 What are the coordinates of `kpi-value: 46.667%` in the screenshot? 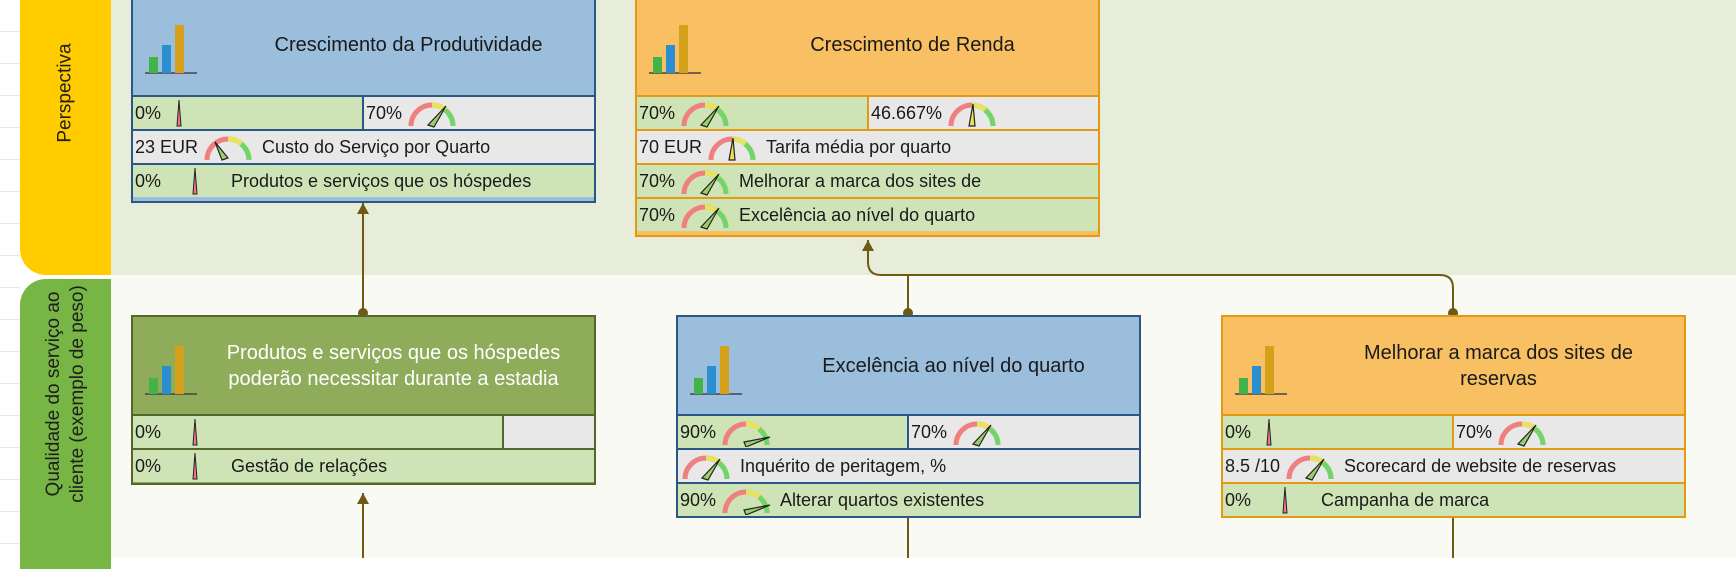 It's located at (907, 112).